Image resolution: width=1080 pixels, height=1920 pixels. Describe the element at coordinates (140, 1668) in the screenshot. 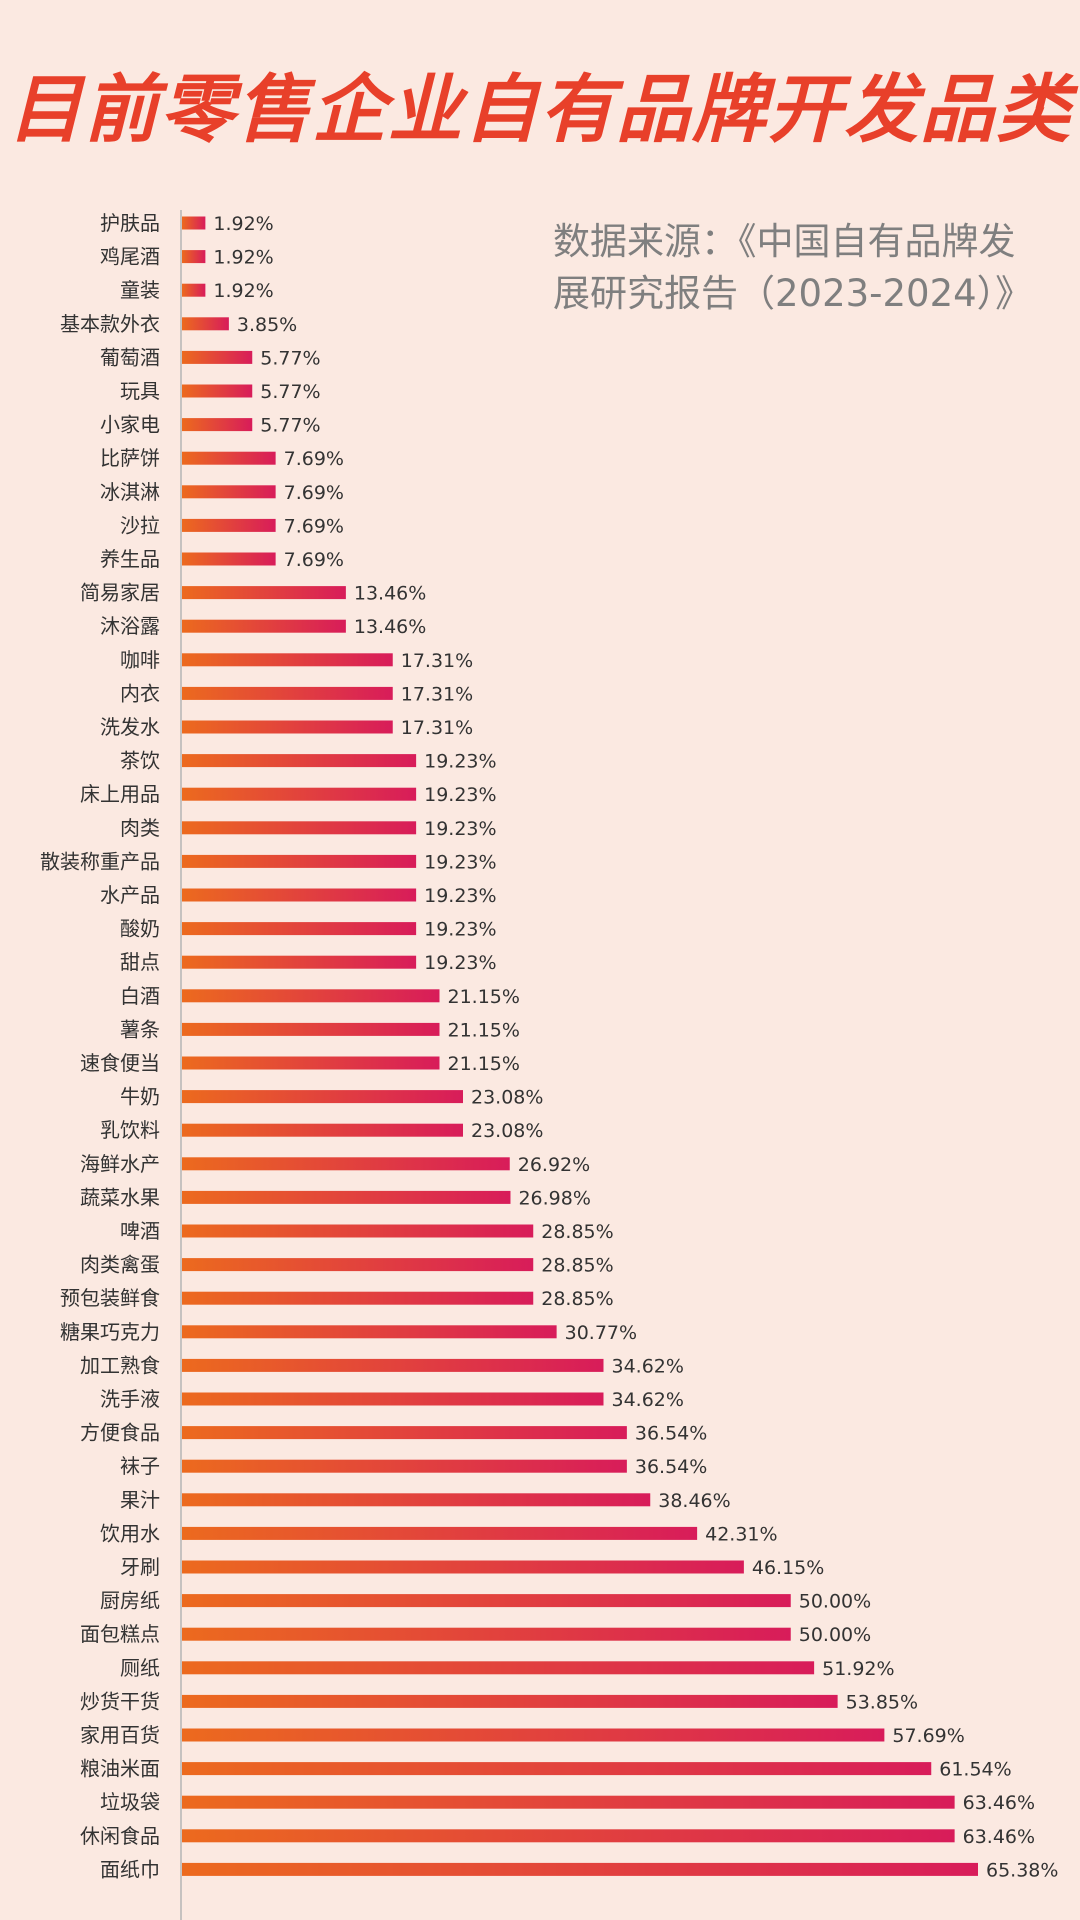

I see `category-label: 厕纸` at that location.